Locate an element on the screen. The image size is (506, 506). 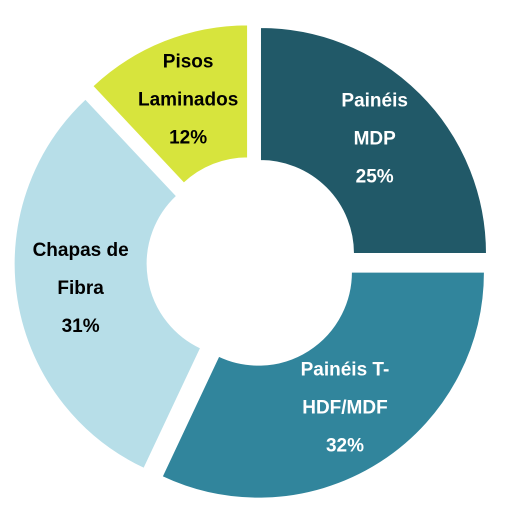
donut-segment is located at coordinates (170, 104).